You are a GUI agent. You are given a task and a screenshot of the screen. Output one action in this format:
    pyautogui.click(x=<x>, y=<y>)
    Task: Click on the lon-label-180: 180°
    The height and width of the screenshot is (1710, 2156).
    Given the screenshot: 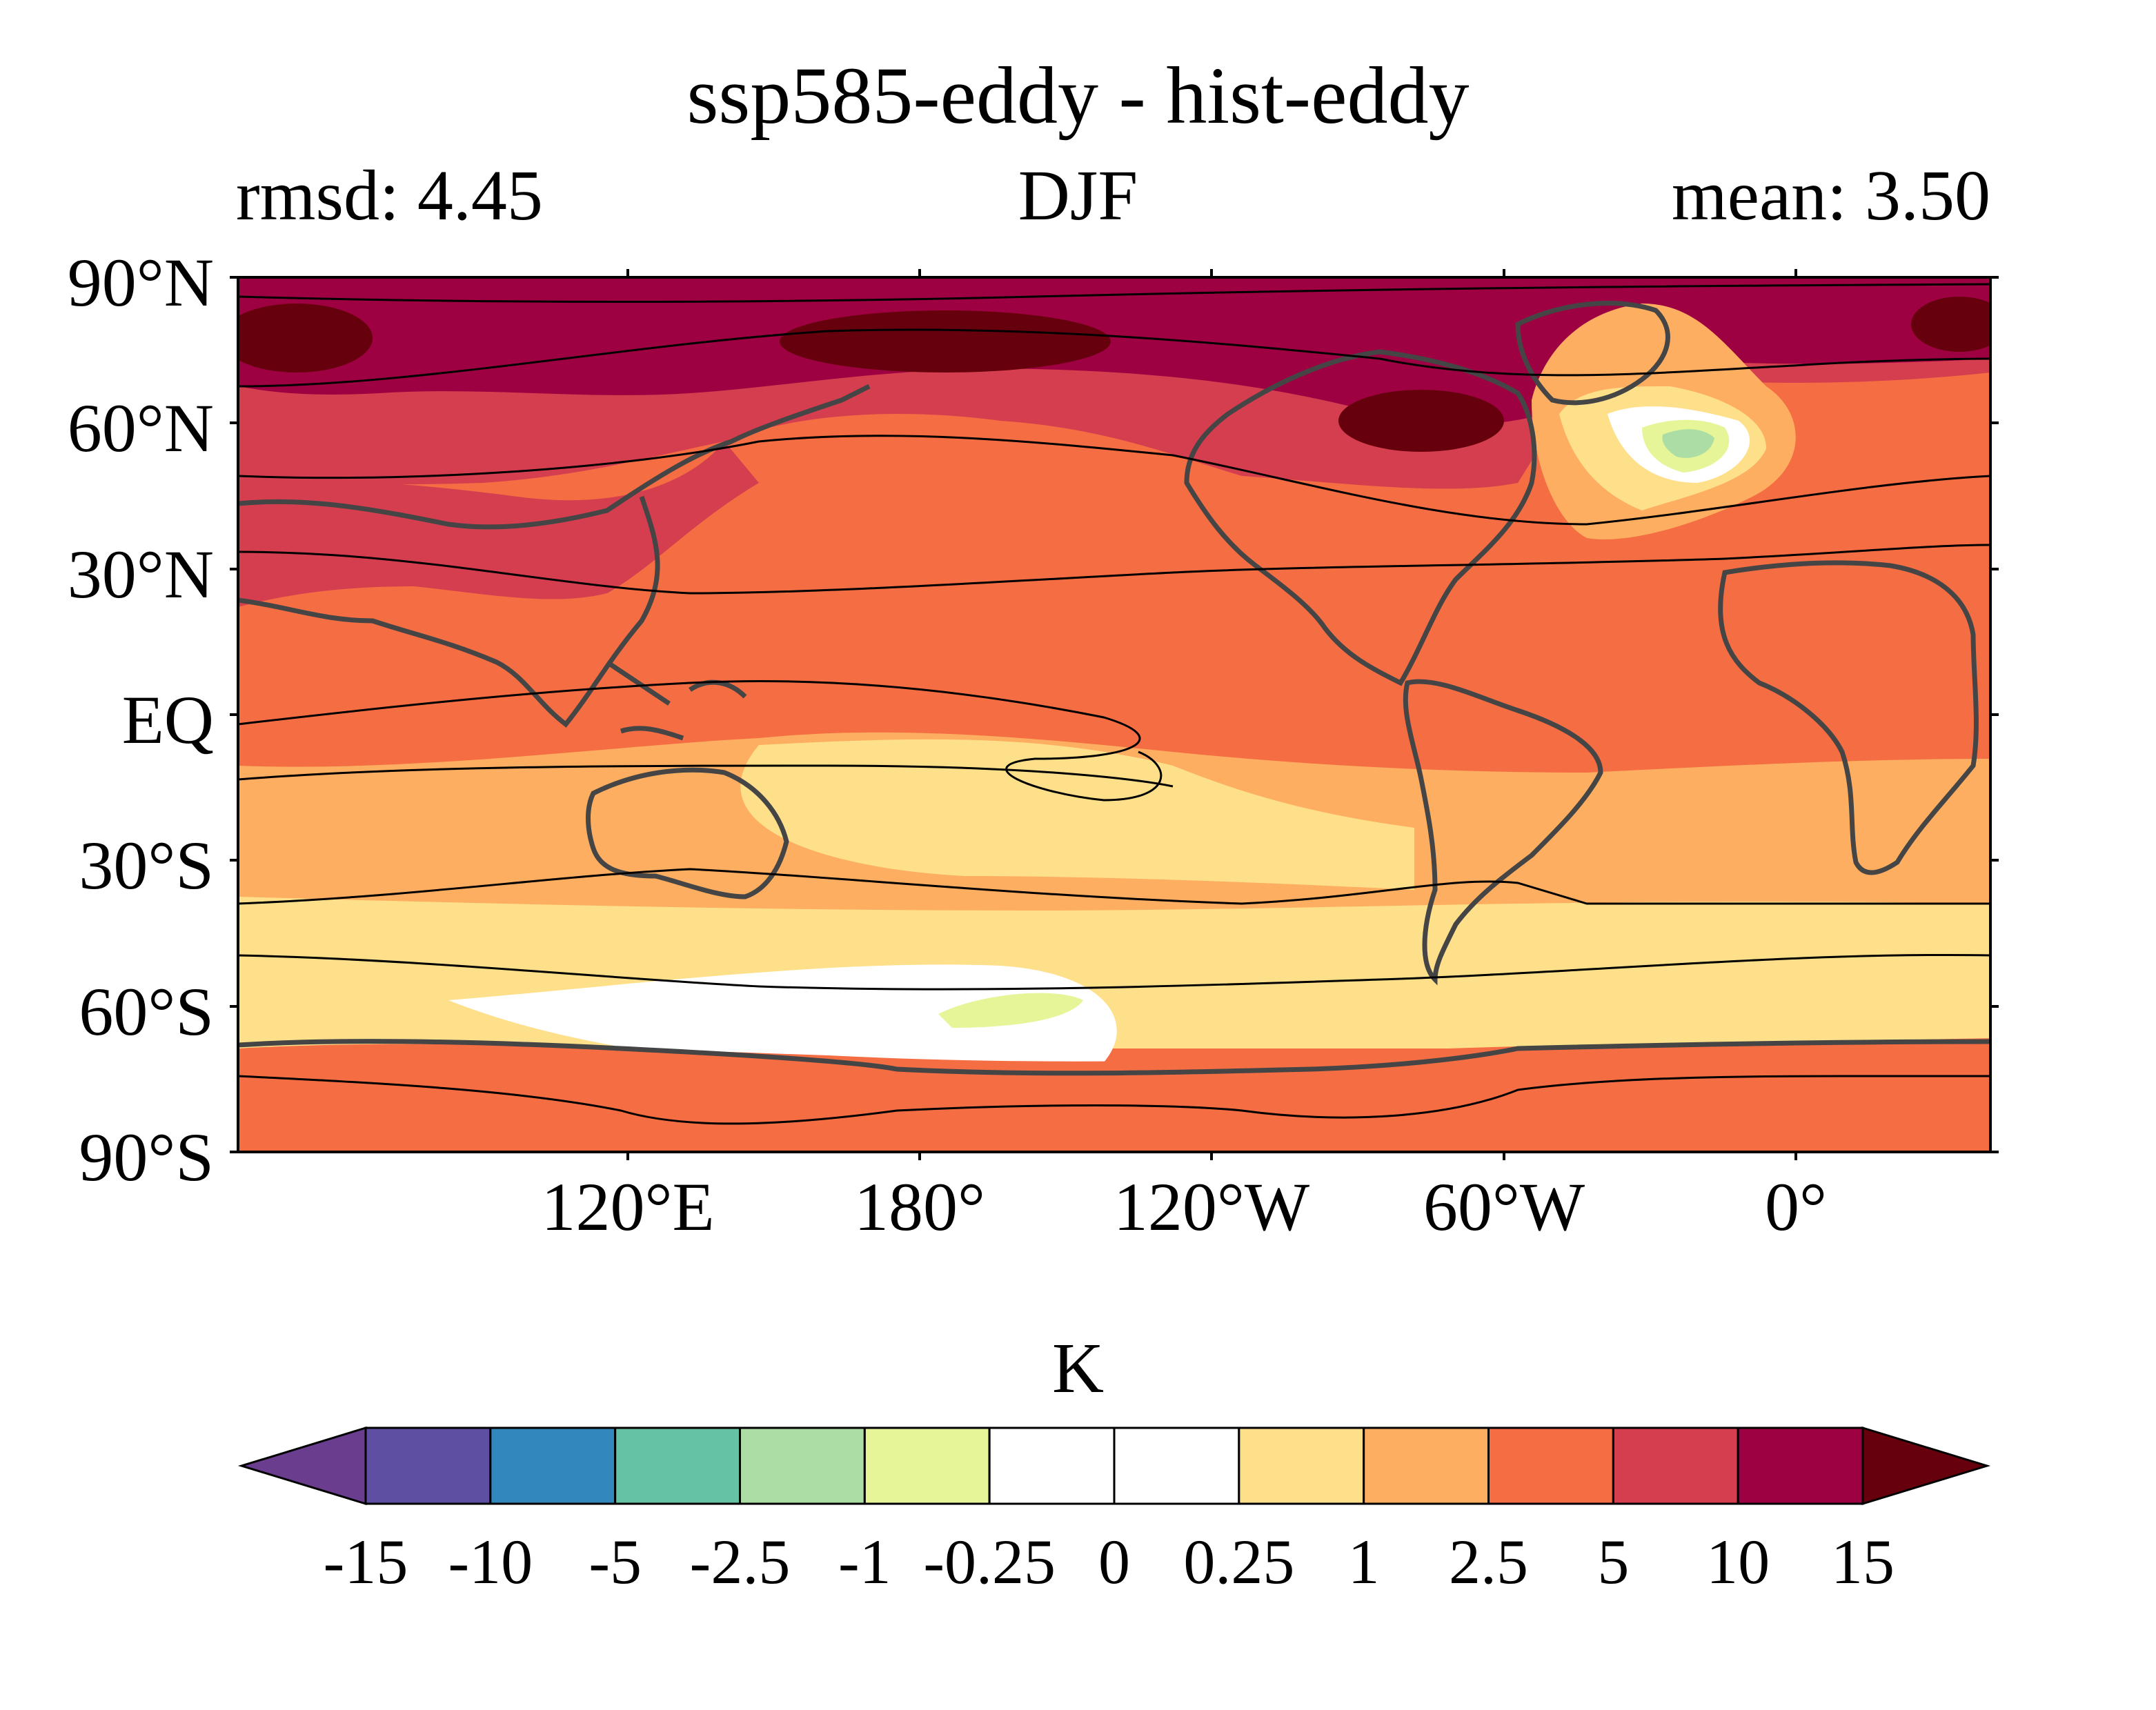 What is the action you would take?
    pyautogui.click(x=919, y=1207)
    